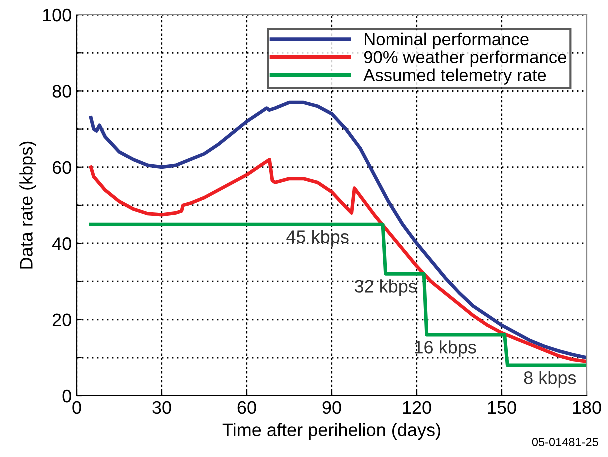 The width and height of the screenshot is (608, 457). Describe the element at coordinates (28, 205) in the screenshot. I see `y-axis-title: Data rate (kbps)` at that location.